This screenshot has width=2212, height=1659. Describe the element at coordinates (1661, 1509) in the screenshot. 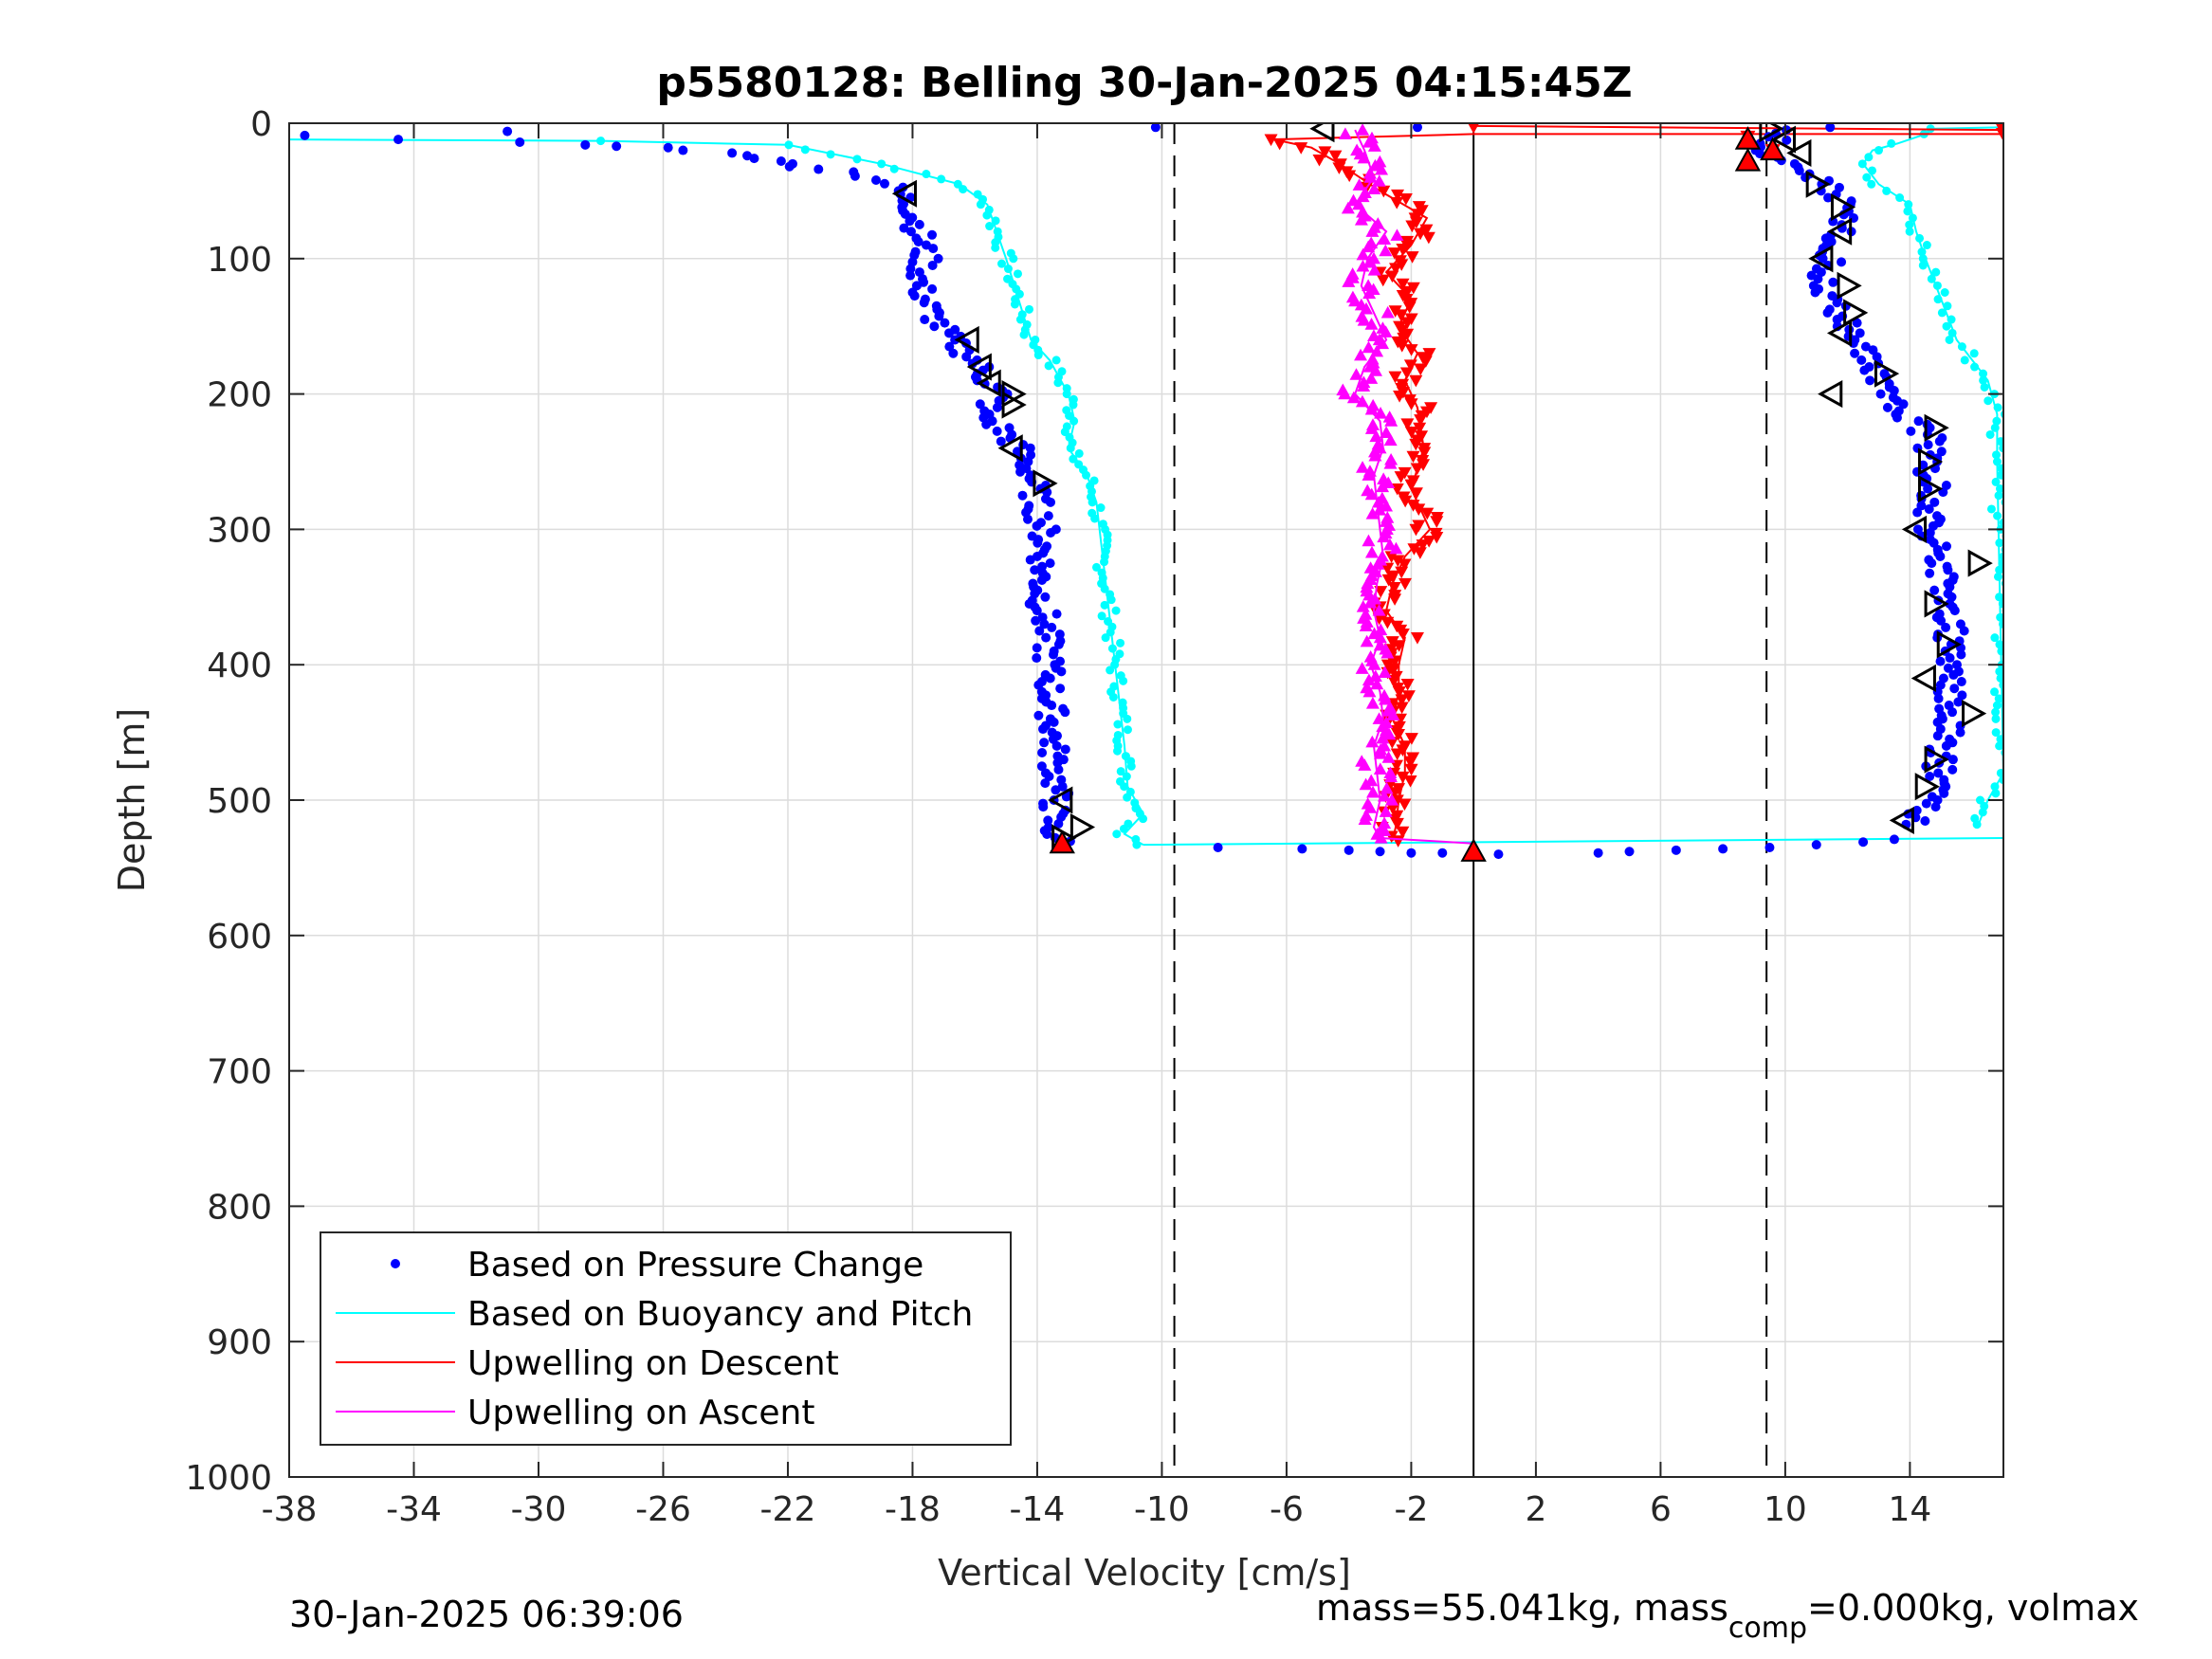

I see `x-tick-label: 6` at that location.